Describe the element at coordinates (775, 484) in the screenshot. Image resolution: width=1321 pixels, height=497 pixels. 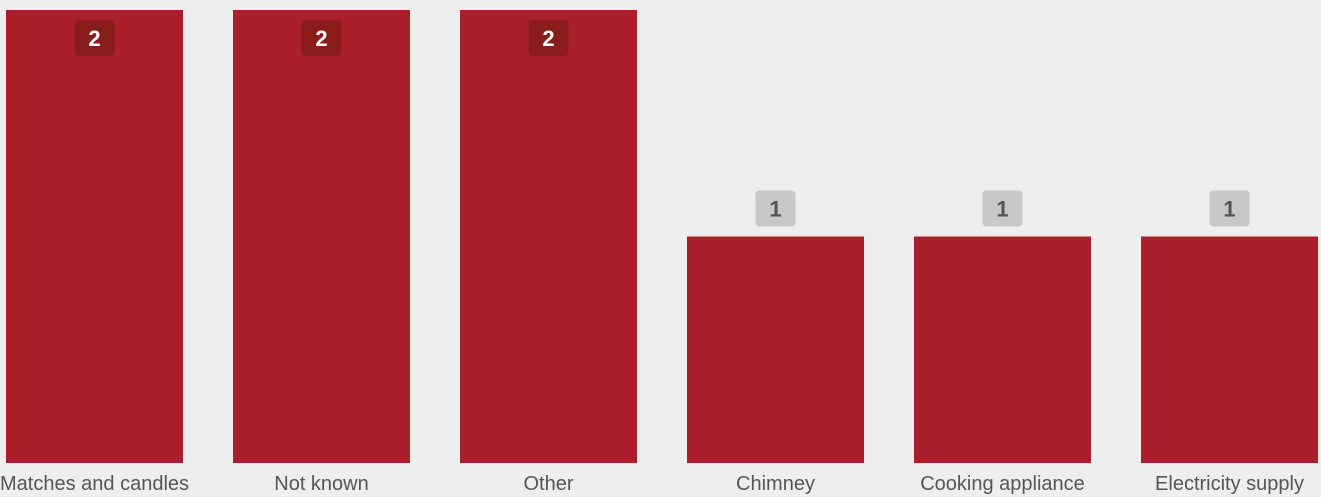
I see `category-label-3: Chimney` at that location.